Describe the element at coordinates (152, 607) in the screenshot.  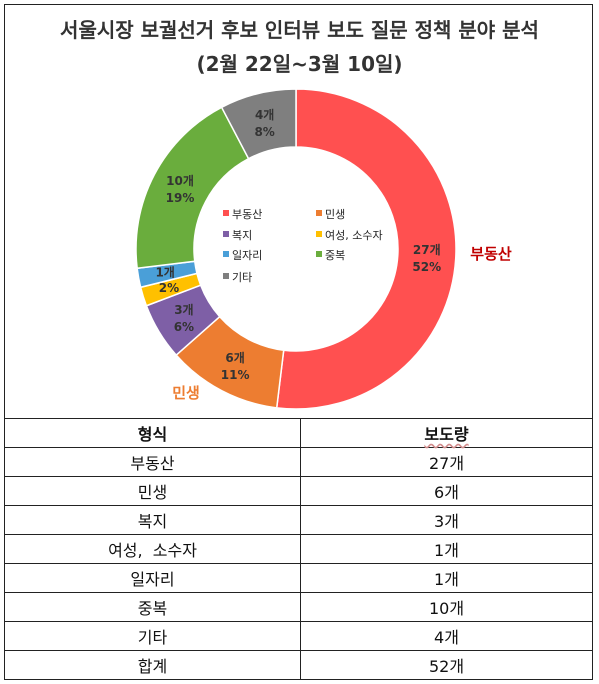
I see `cell-category: 중복` at that location.